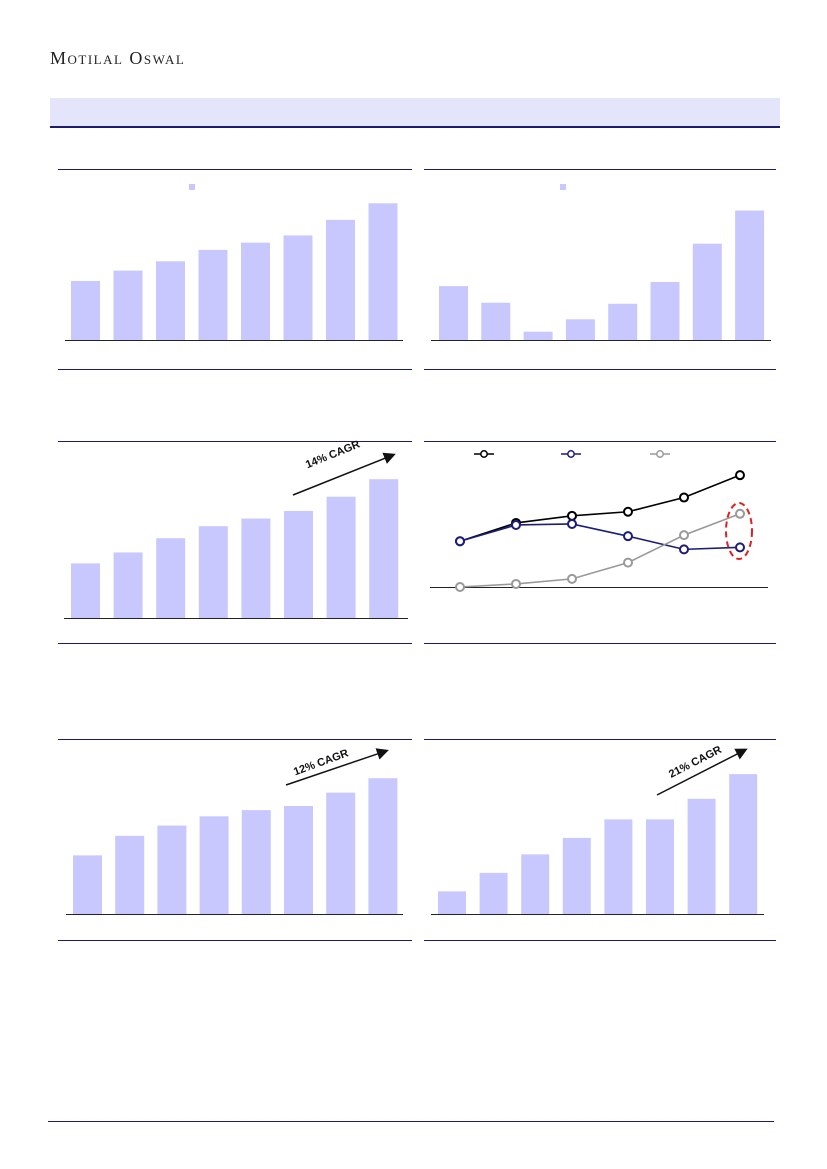 The image size is (827, 1169). Describe the element at coordinates (235, 739) in the screenshot. I see `panel-top-rule-bottom-left` at that location.